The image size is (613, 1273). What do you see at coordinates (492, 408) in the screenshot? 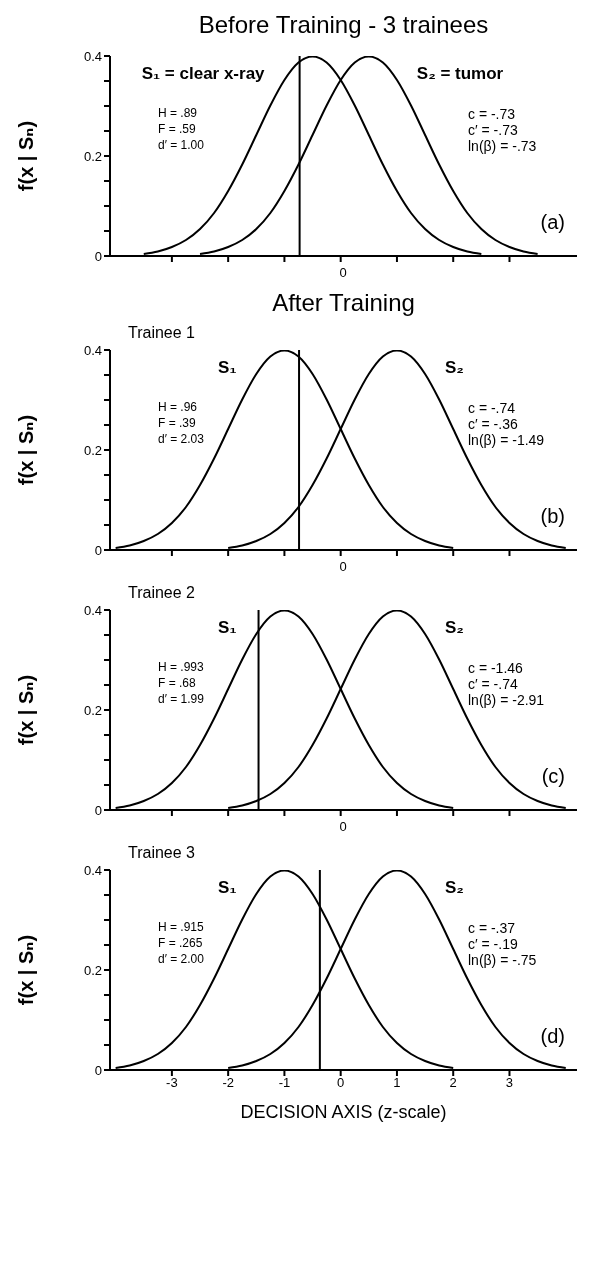
I see `annotation: c = -.74` at bounding box center [492, 408].